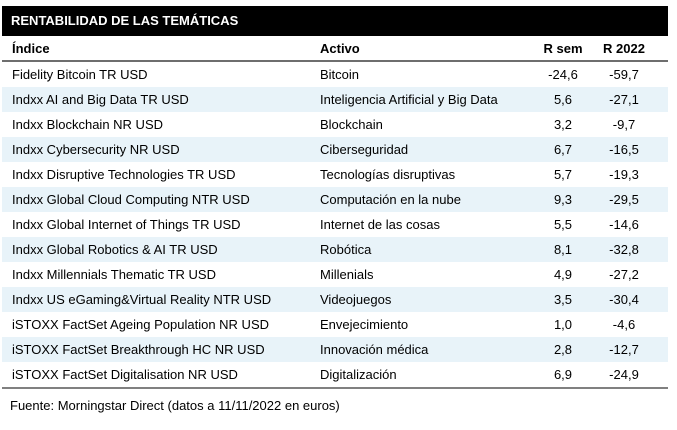 This screenshot has height=430, width=677. I want to click on table-header-row: Índice Activo R sem R 2022, so click(335, 49).